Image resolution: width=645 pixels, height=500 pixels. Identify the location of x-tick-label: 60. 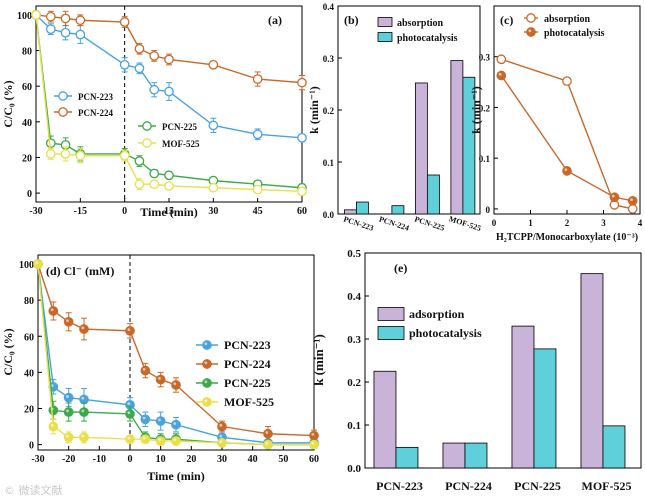
(314, 459).